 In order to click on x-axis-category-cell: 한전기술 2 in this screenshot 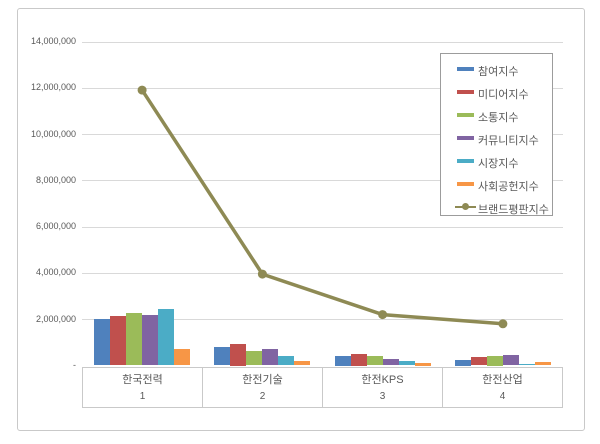, I will do `click(262, 387)`.